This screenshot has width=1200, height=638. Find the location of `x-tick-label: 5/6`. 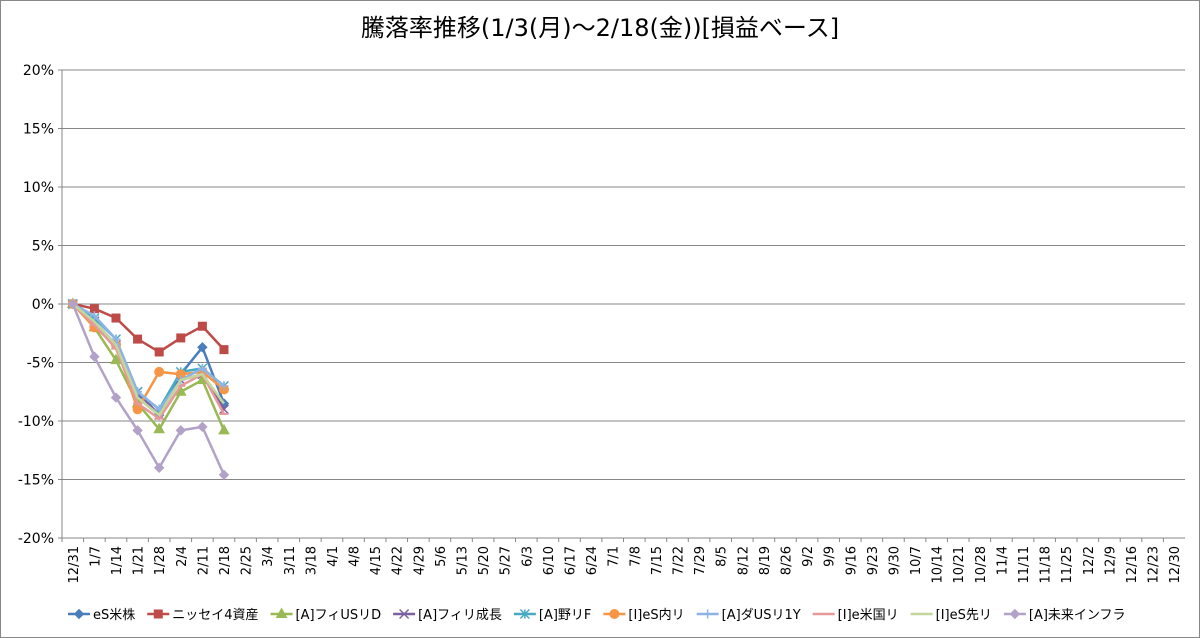

x-tick-label: 5/6 is located at coordinates (441, 556).